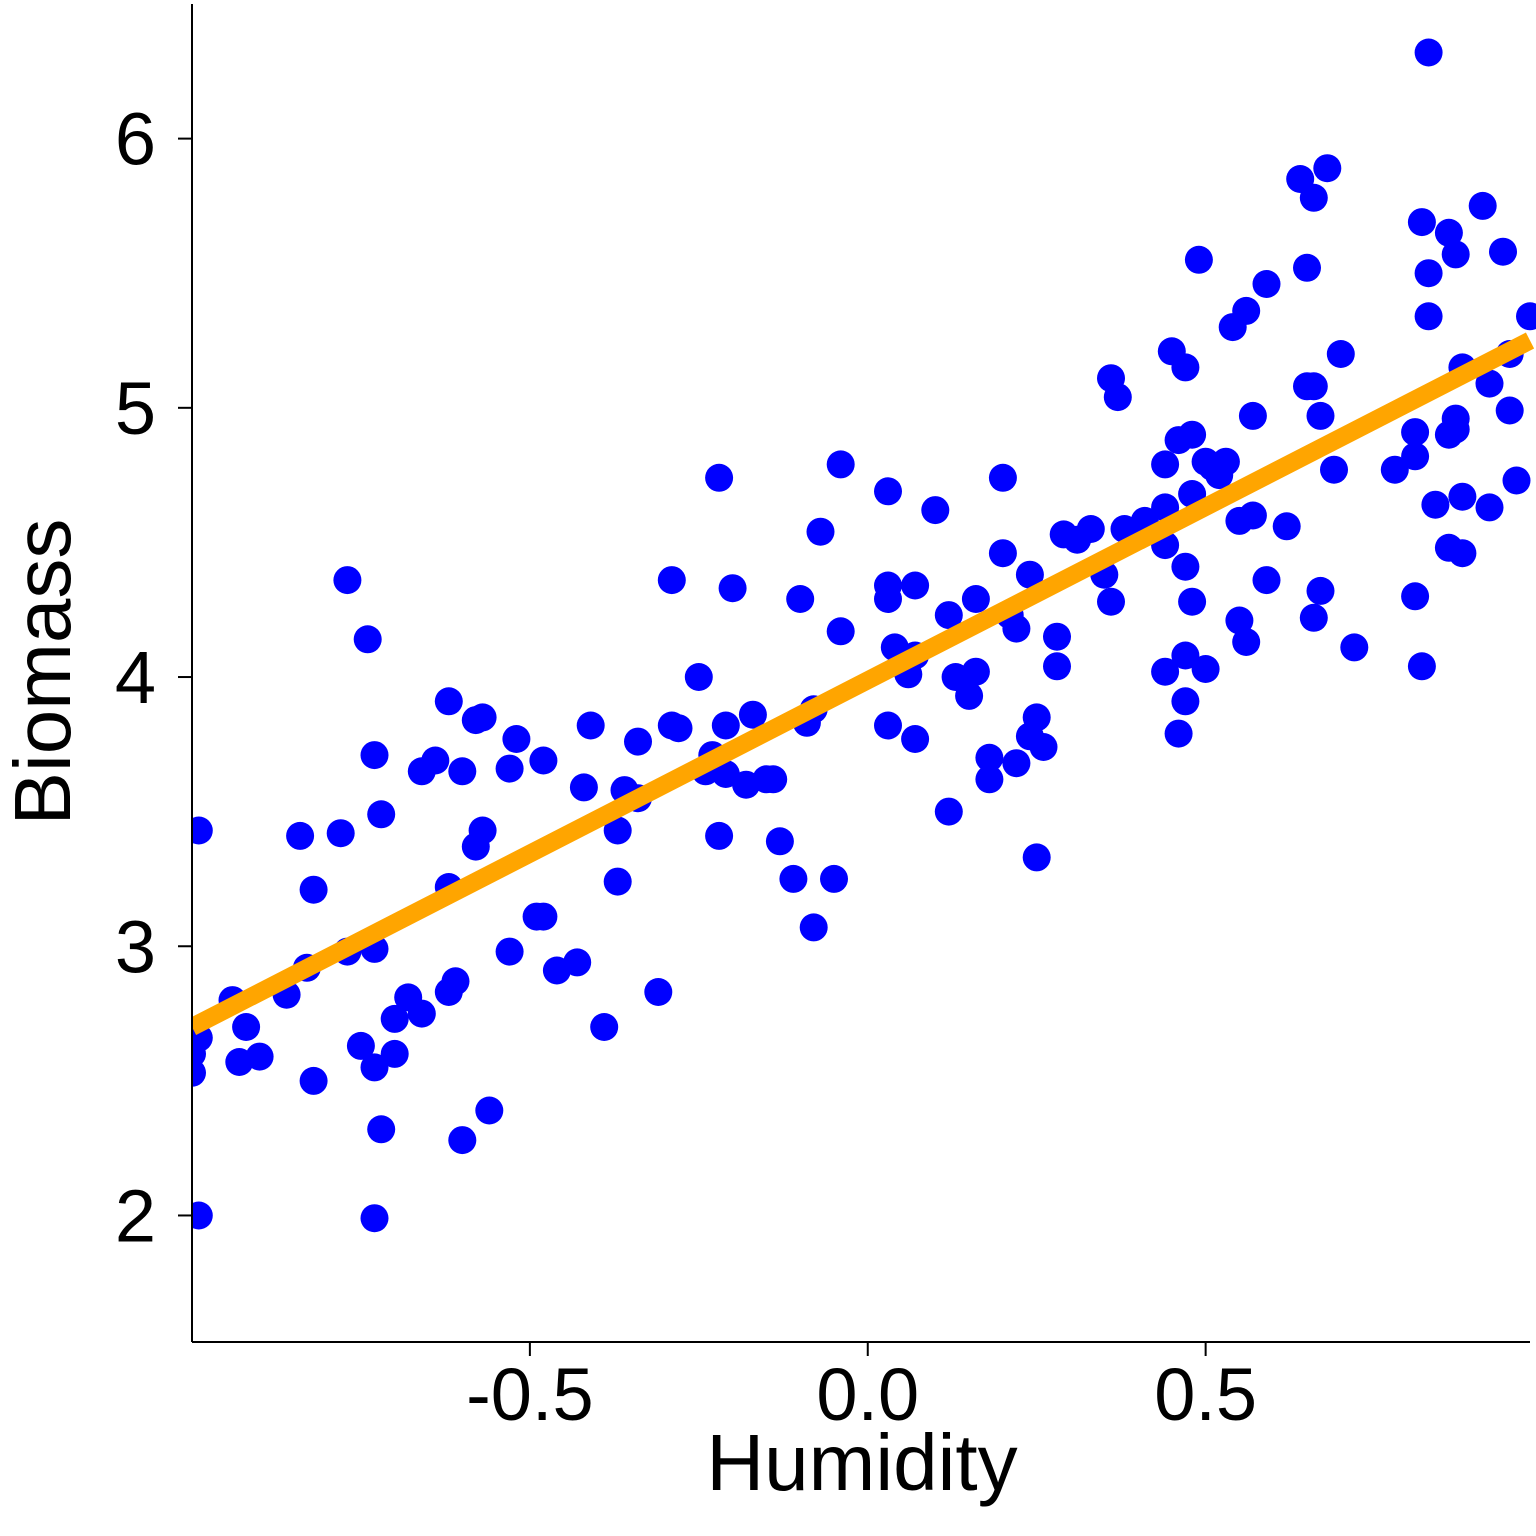  I want to click on y-axis-title: Biomass, so click(43, 672).